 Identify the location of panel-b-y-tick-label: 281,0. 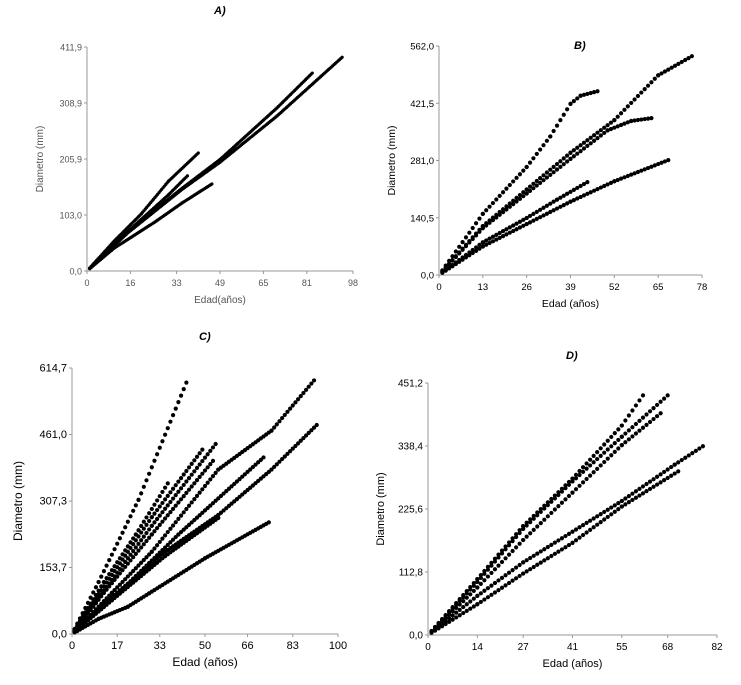
(422, 161).